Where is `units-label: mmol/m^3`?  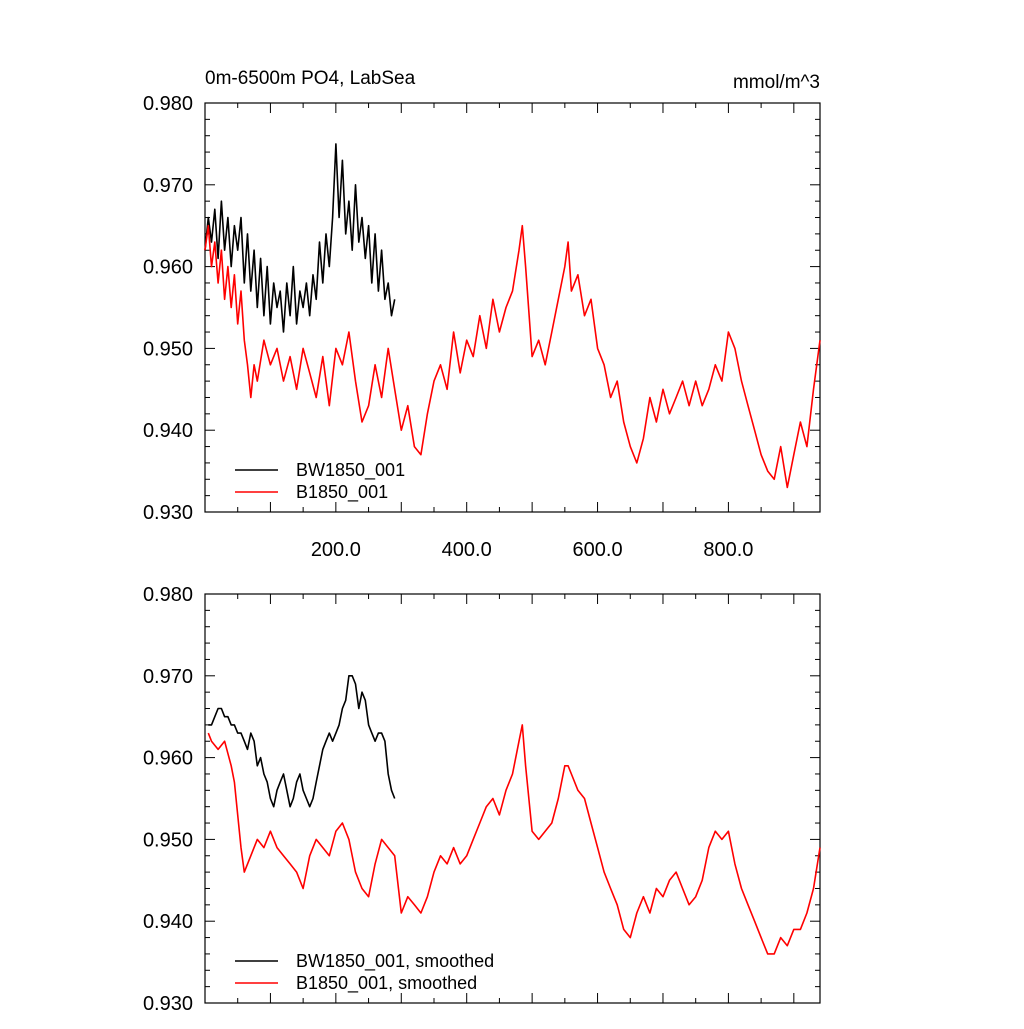 units-label: mmol/m^3 is located at coordinates (776, 82).